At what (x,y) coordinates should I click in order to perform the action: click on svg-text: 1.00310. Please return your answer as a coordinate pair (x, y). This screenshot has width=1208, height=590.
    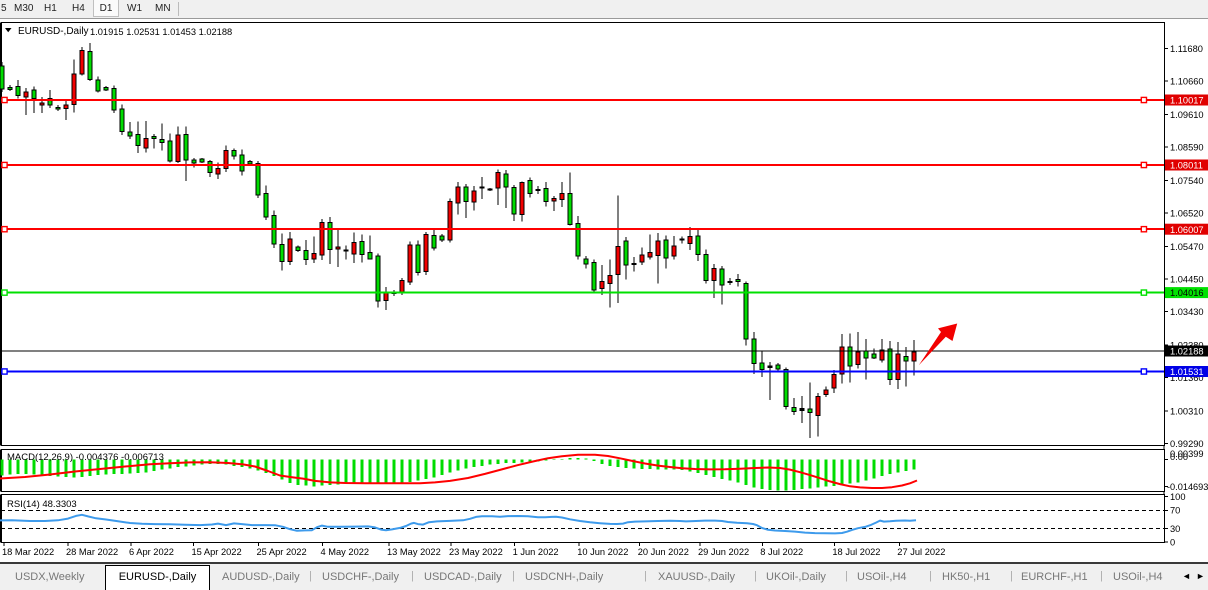
    Looking at the image, I should click on (1187, 411).